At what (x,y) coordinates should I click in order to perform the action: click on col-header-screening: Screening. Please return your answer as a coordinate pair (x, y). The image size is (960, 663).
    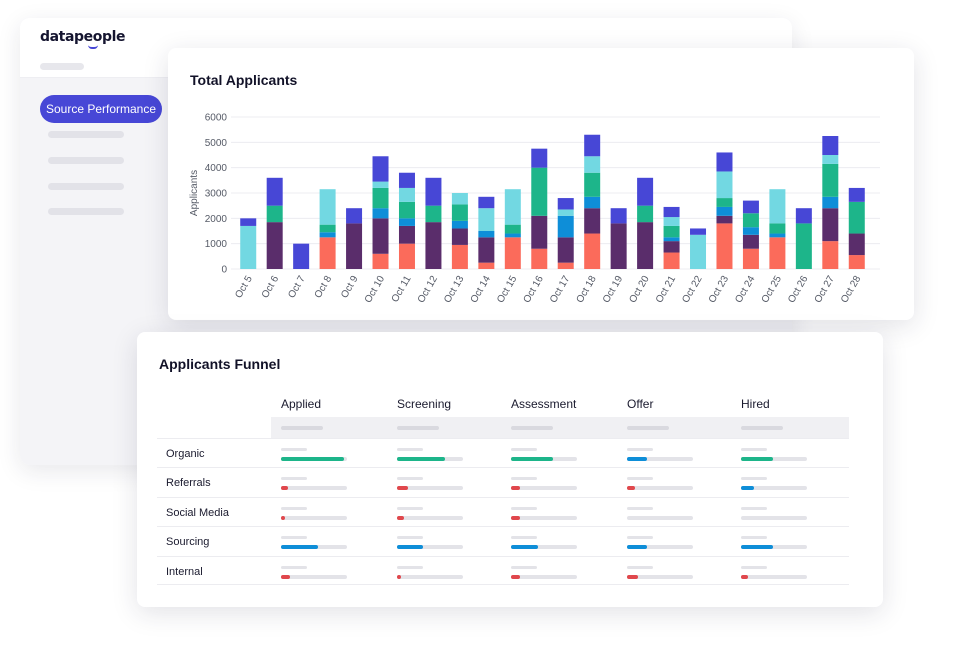
    Looking at the image, I should click on (424, 404).